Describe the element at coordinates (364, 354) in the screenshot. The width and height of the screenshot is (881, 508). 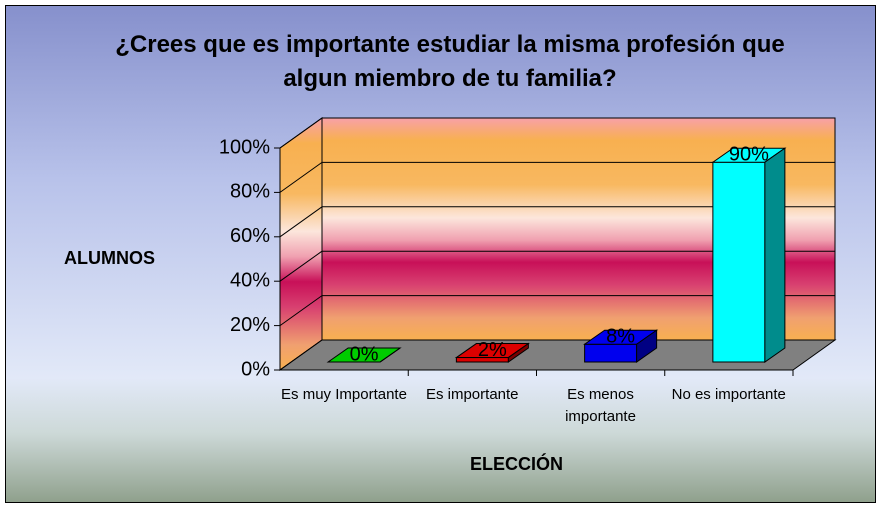
I see `value-label: 0%` at that location.